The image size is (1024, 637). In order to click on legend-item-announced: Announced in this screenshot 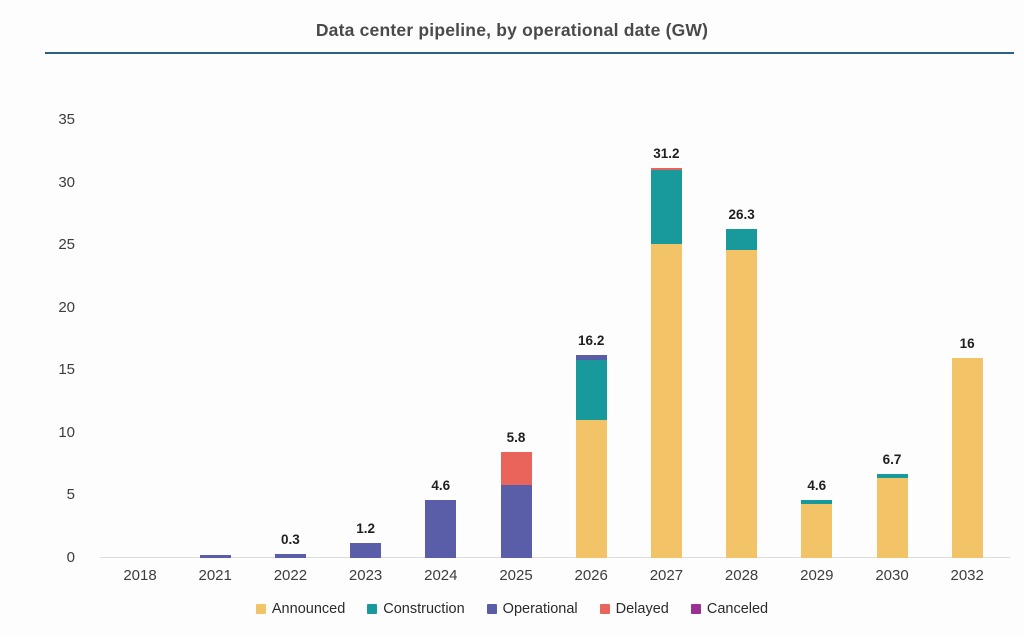, I will do `click(300, 609)`.